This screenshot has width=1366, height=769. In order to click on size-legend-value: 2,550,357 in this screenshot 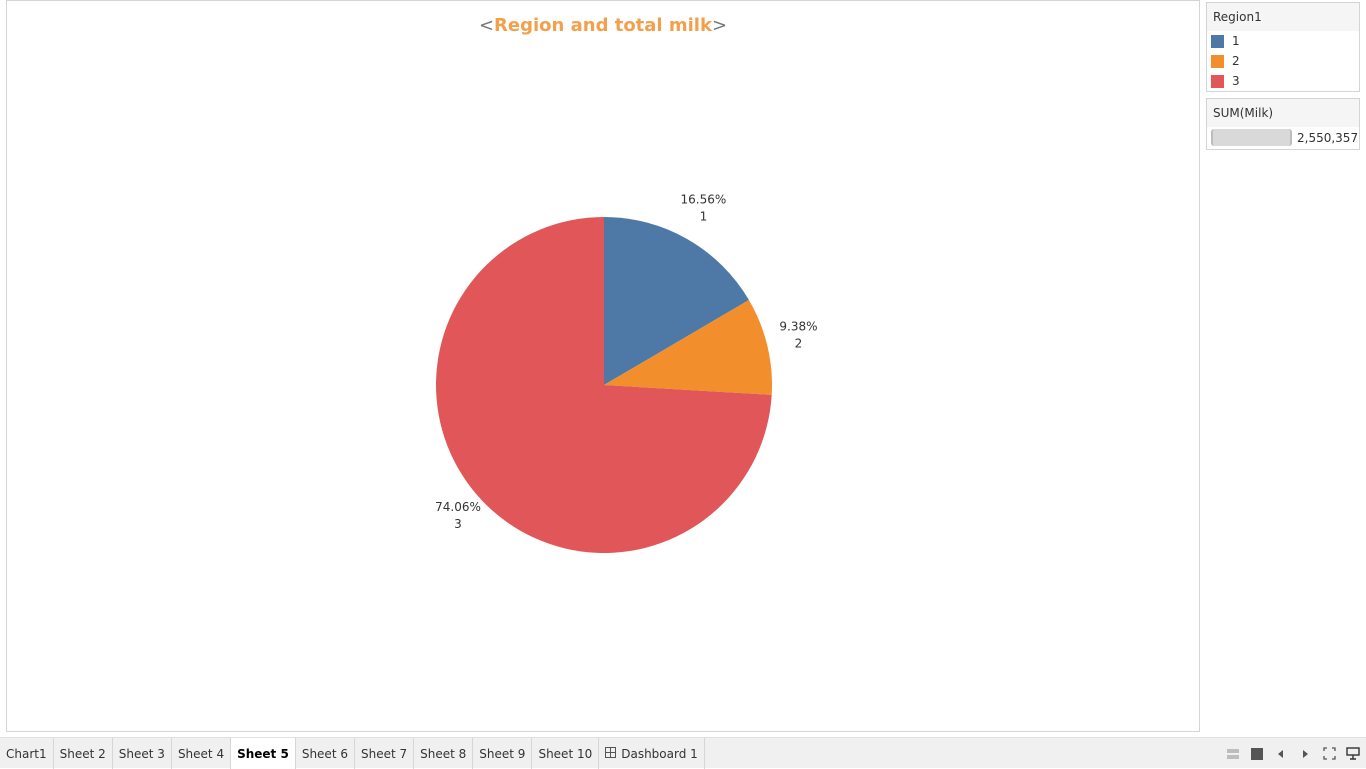, I will do `click(1328, 137)`.